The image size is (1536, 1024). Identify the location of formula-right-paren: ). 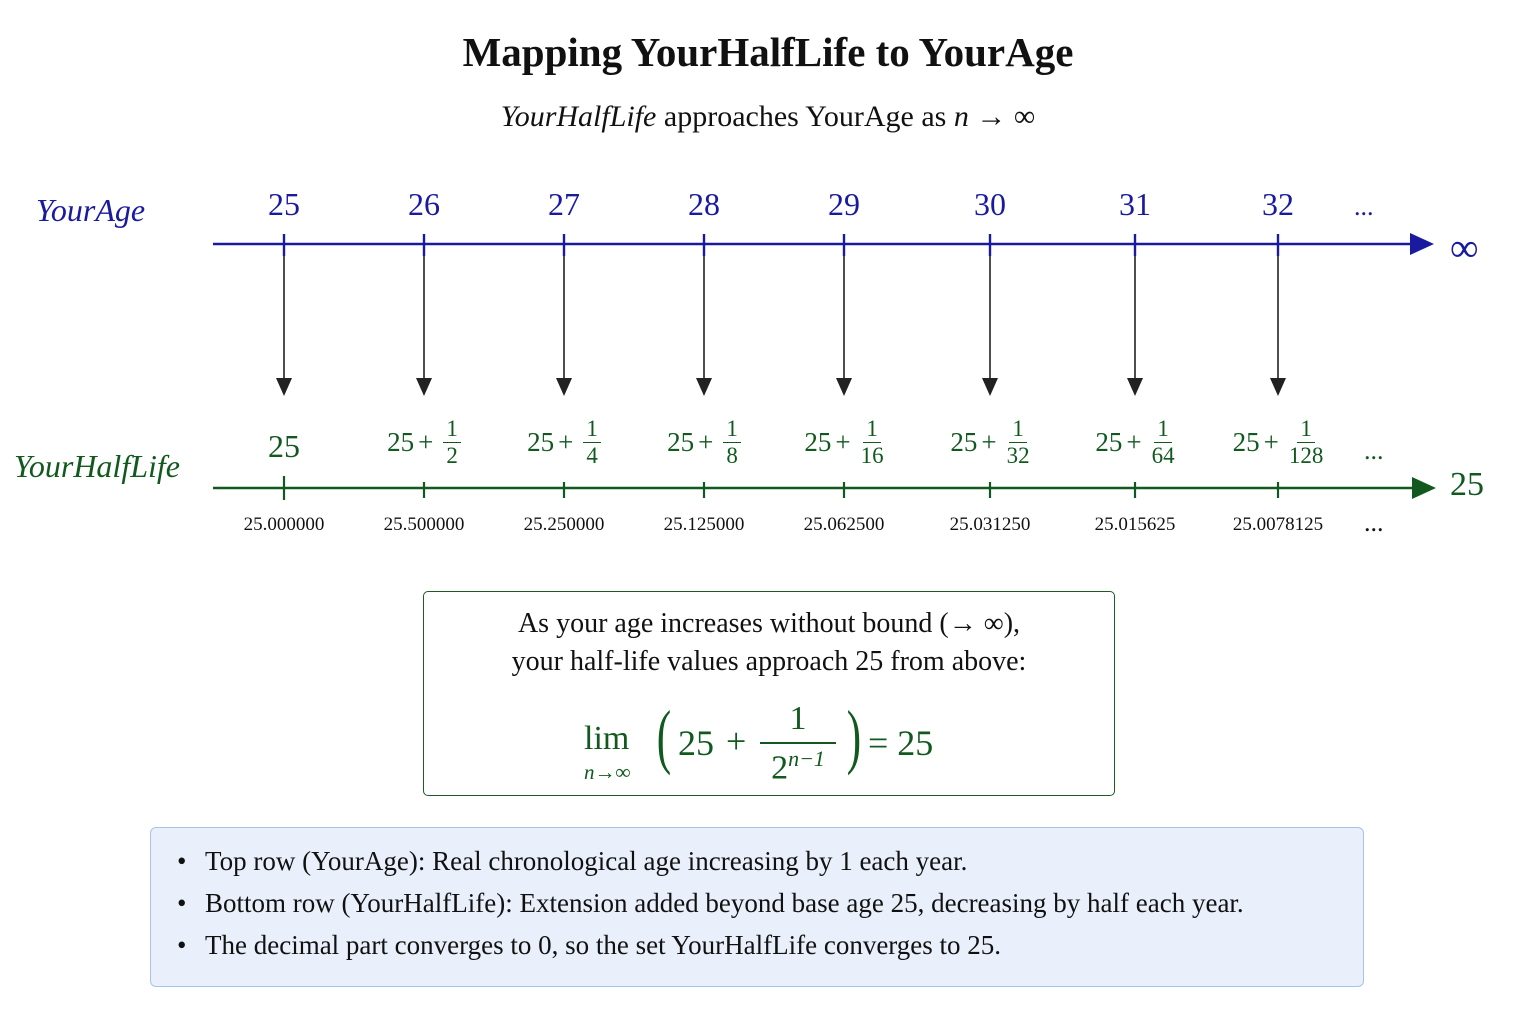
(854, 736).